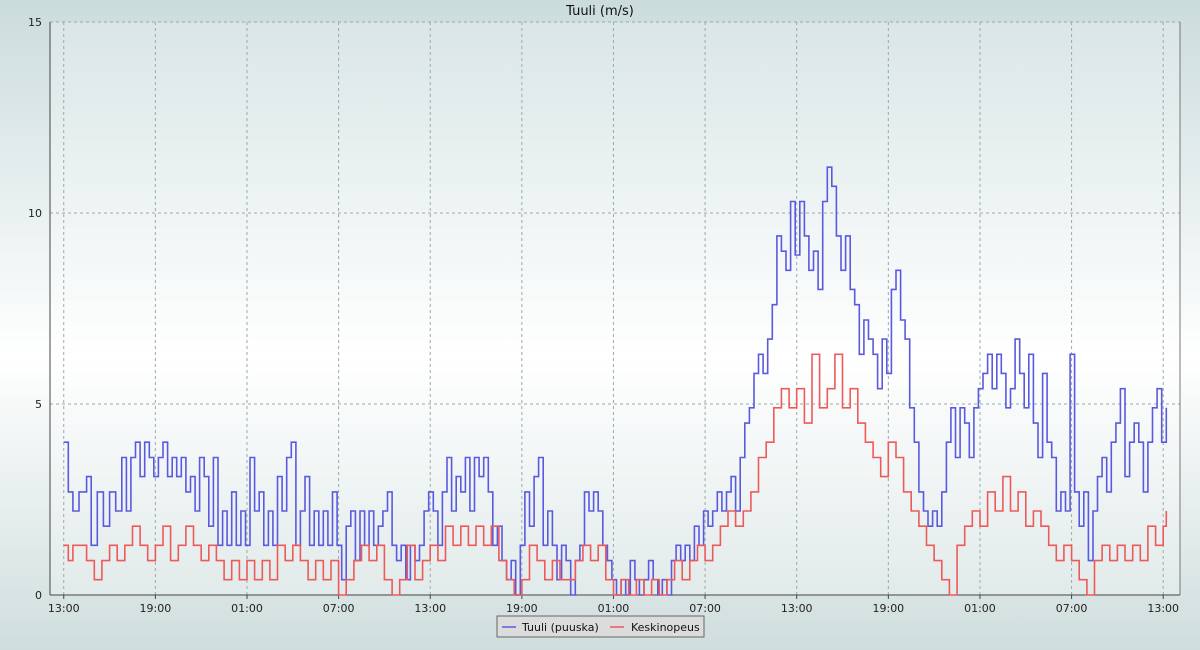 This screenshot has width=1200, height=650. What do you see at coordinates (600, 626) in the screenshot?
I see `legend: Tuuli (puuska) Keskinopeus` at bounding box center [600, 626].